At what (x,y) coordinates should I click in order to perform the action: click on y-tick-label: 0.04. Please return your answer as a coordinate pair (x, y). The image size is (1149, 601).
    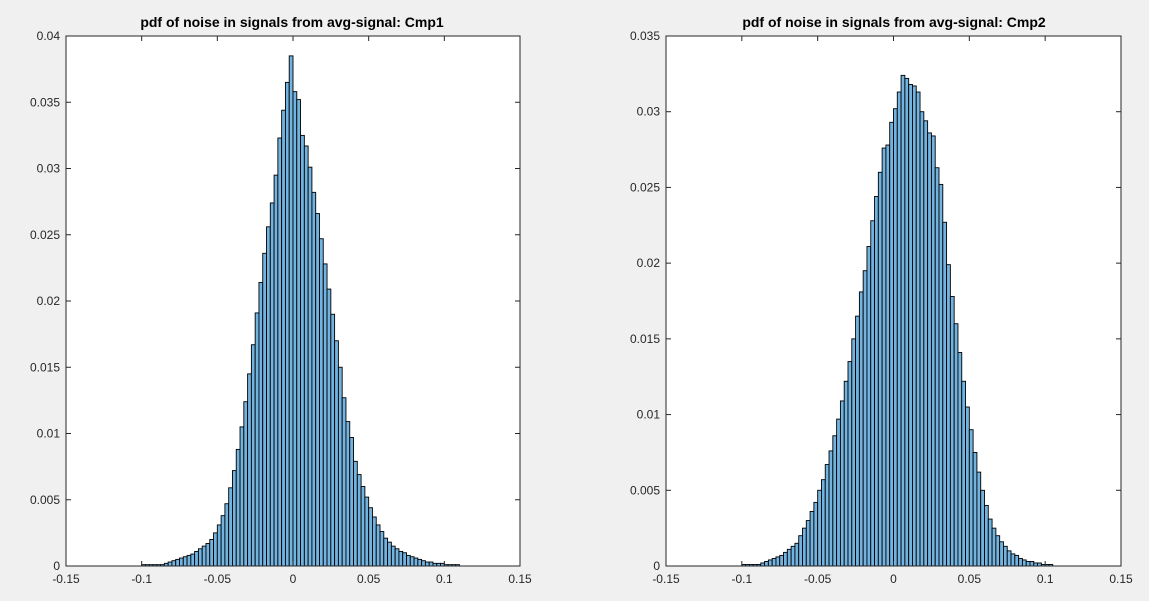
    Looking at the image, I should click on (49, 36).